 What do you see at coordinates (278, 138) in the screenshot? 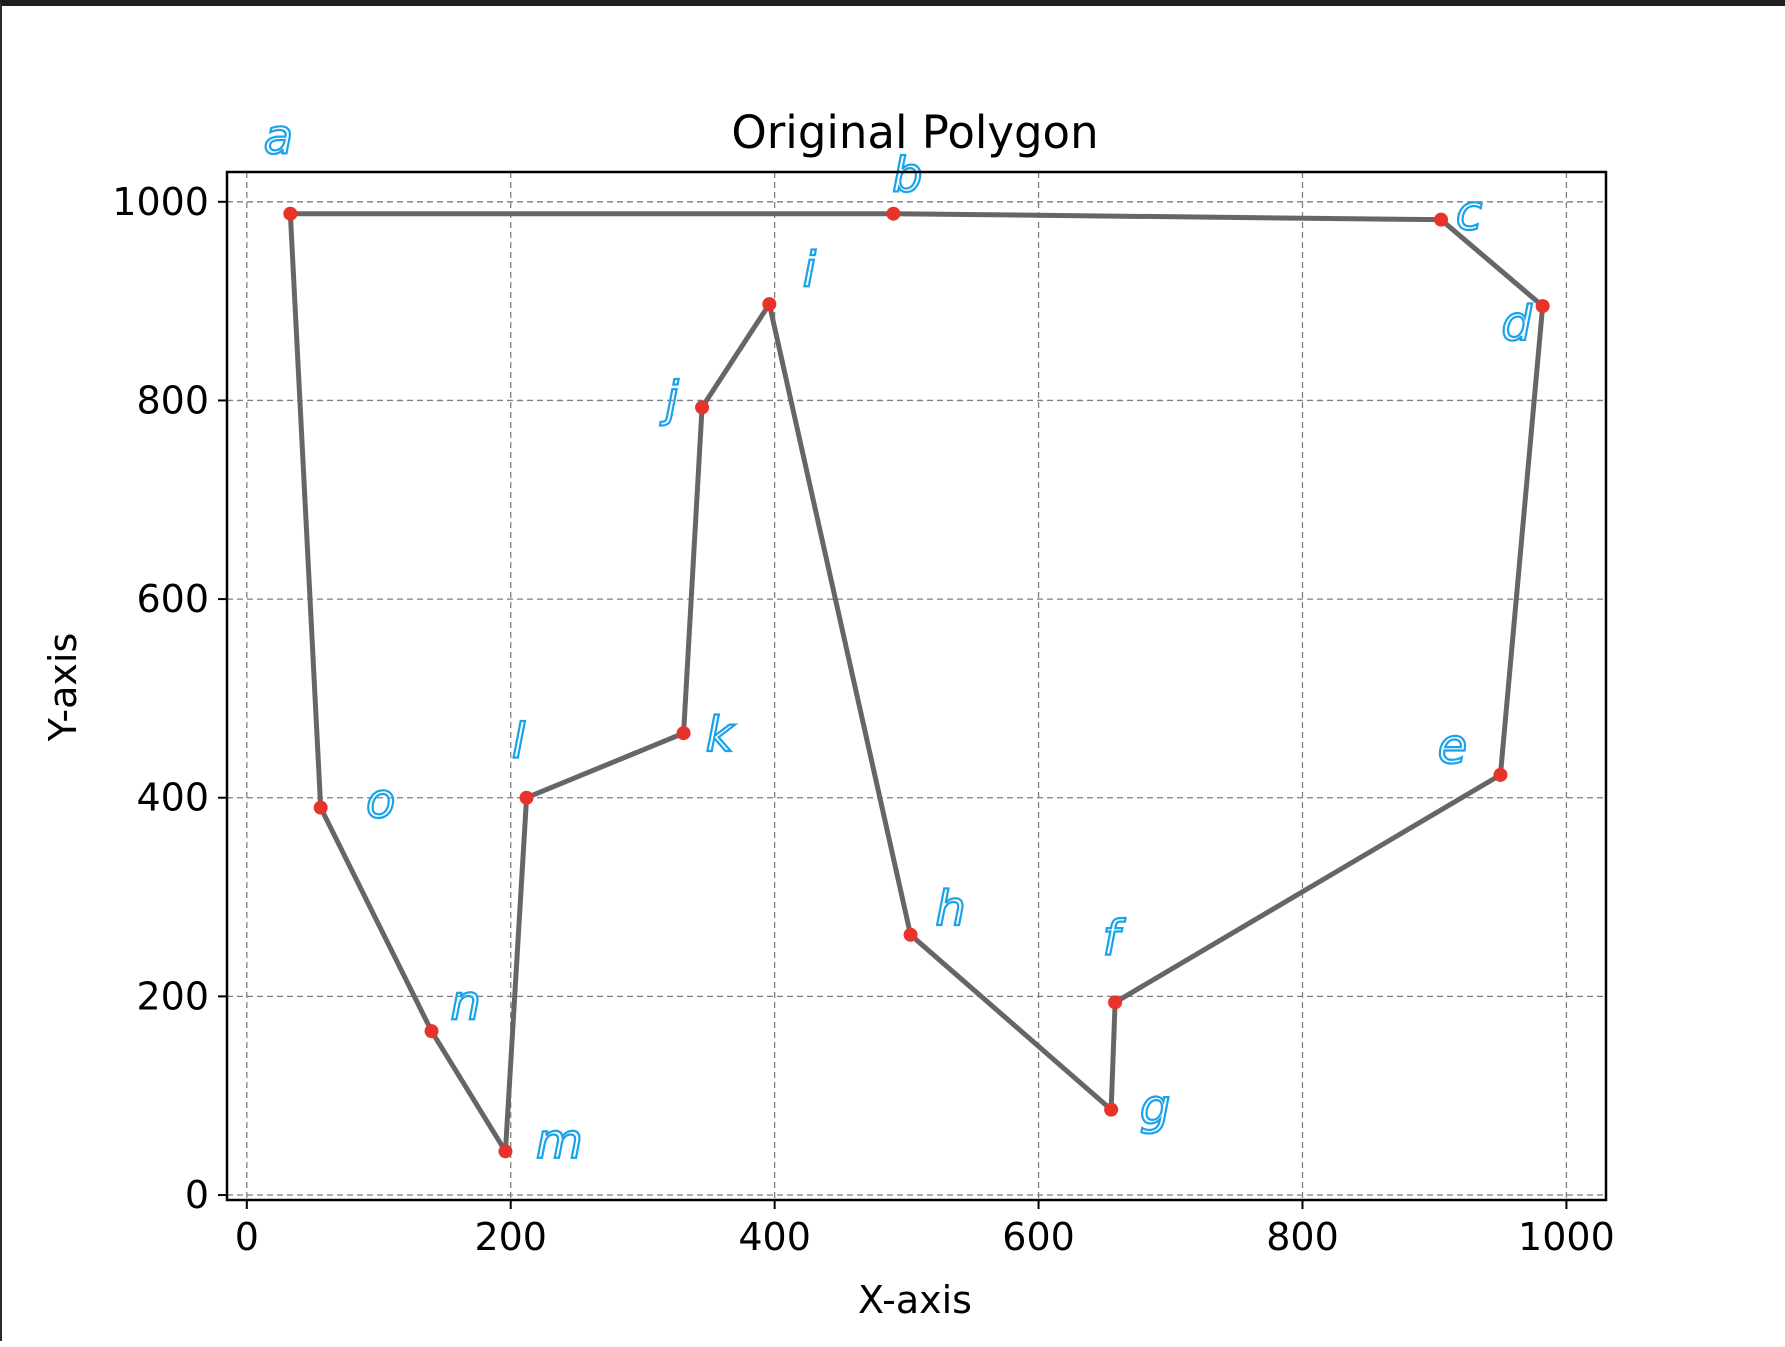
I see `vertex-label-a: a` at bounding box center [278, 138].